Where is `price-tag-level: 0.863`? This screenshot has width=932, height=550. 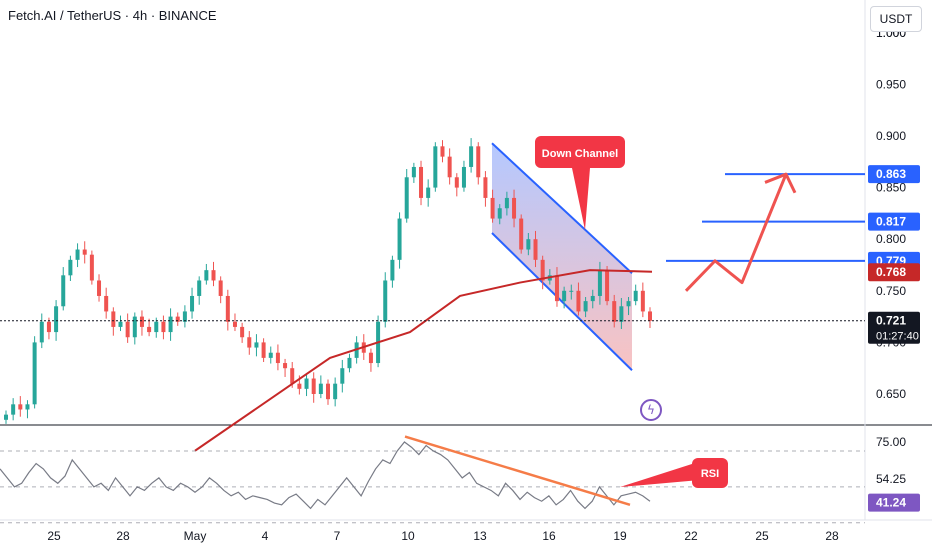
price-tag-level: 0.863 is located at coordinates (894, 174).